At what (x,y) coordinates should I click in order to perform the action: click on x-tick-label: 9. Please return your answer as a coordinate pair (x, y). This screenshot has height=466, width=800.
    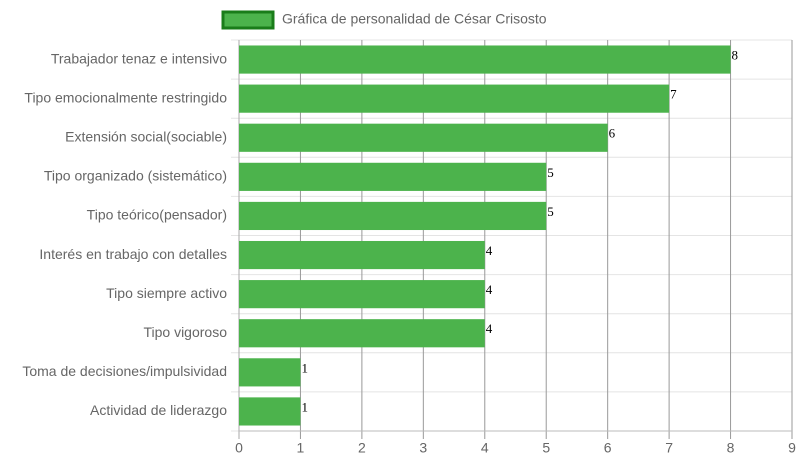
    Looking at the image, I should click on (792, 448).